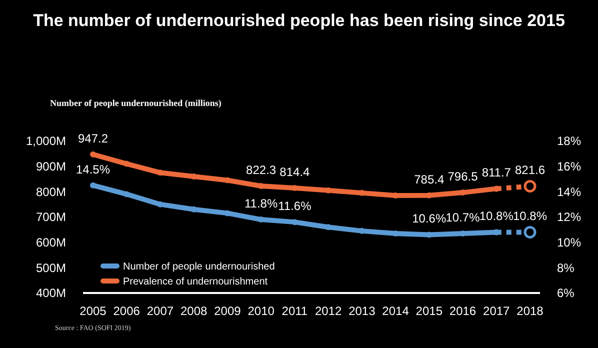 The image size is (598, 348). I want to click on data-label: 11.8%, so click(261, 203).